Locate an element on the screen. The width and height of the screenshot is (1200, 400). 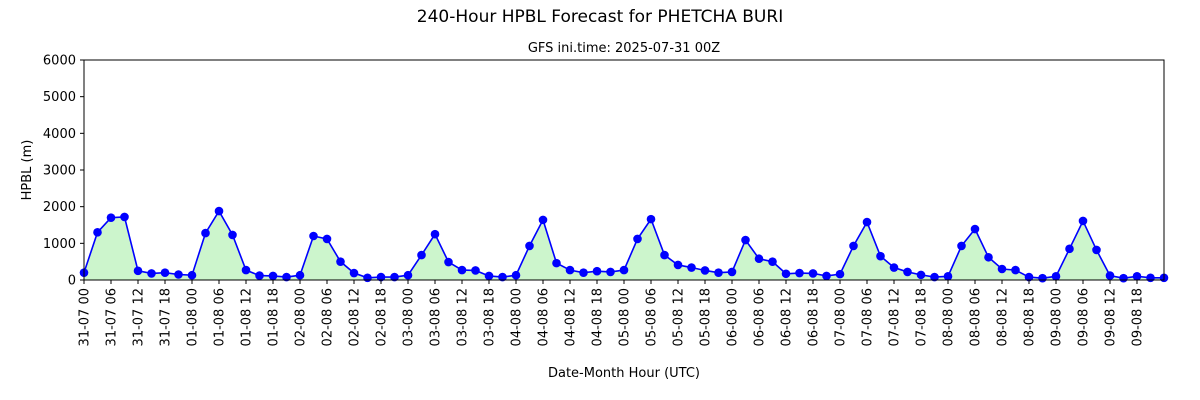
chart-title: 240-Hour HPBL Forecast for PHETCHA BURI is located at coordinates (600, 17).